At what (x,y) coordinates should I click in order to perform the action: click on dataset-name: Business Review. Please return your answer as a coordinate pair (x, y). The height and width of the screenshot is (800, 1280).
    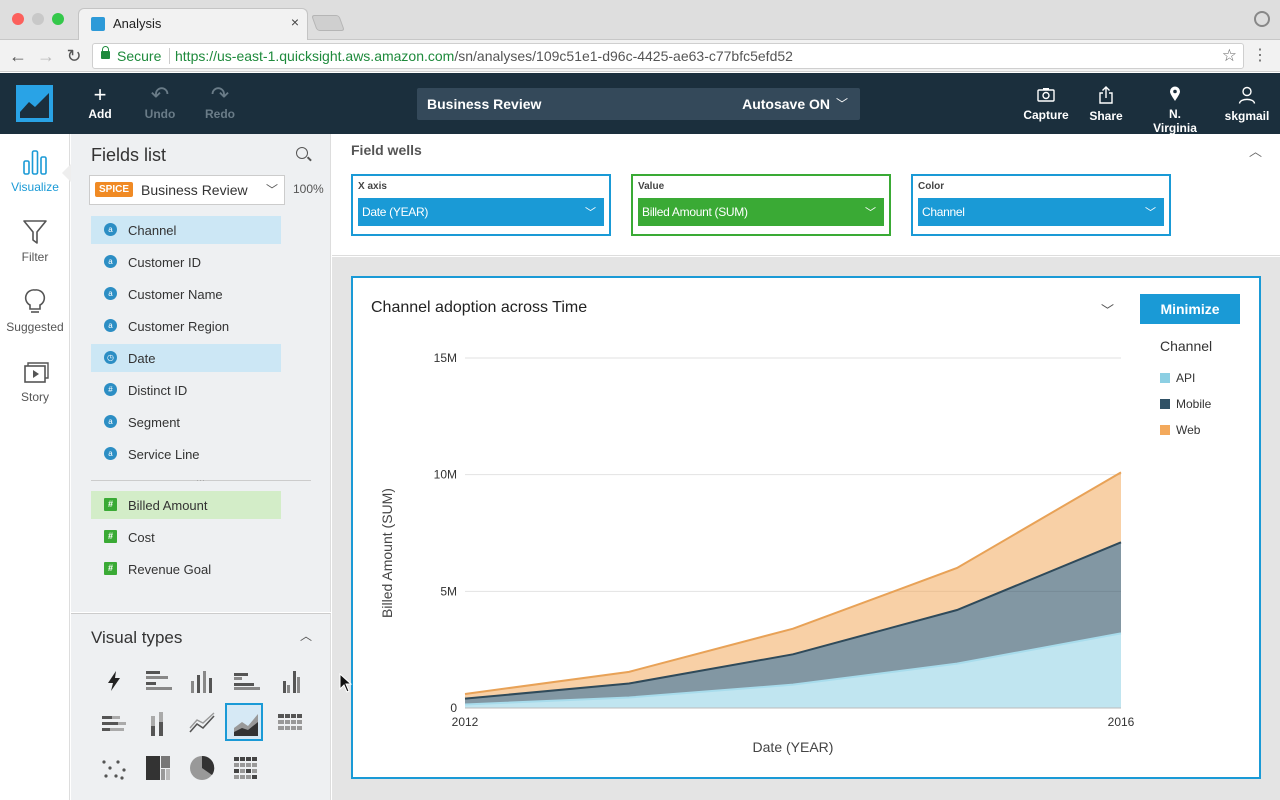
    Looking at the image, I should click on (194, 190).